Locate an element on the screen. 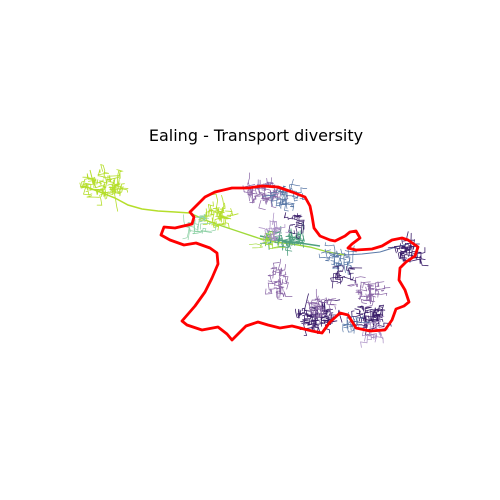 The height and width of the screenshot is (500, 500). cluster-south-1-light-streets is located at coordinates (321, 303).